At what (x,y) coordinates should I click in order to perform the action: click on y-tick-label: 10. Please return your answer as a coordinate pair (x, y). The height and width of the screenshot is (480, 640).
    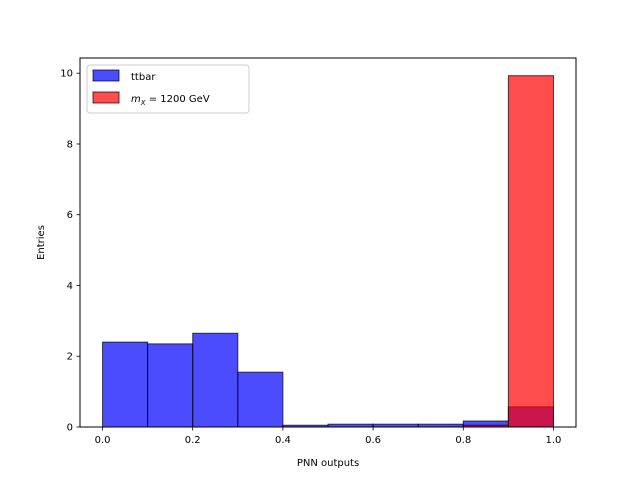
    Looking at the image, I should click on (66, 74).